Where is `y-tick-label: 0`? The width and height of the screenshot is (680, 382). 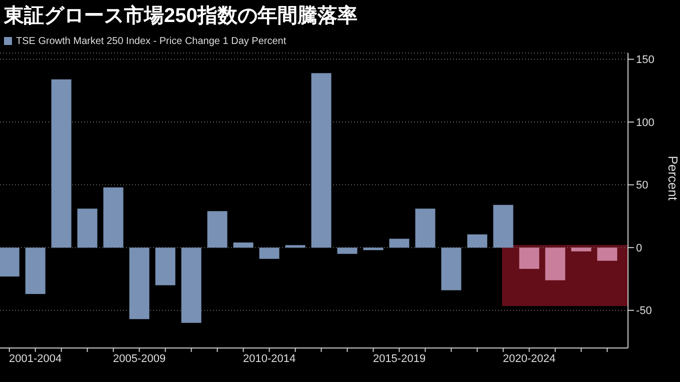 y-tick-label: 0 is located at coordinates (639, 248).